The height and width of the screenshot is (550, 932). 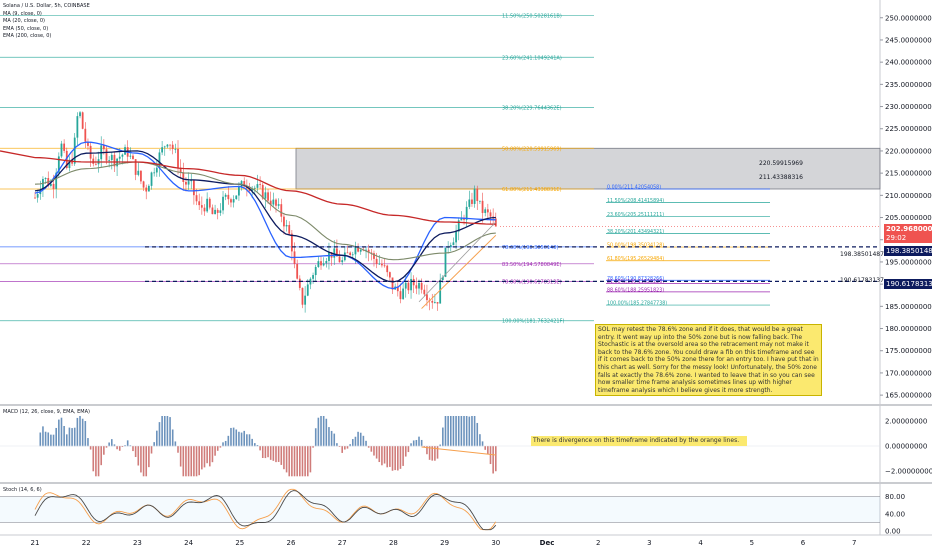 I want to click on macd-axis-label: 0.00000000, so click(x=906, y=447).